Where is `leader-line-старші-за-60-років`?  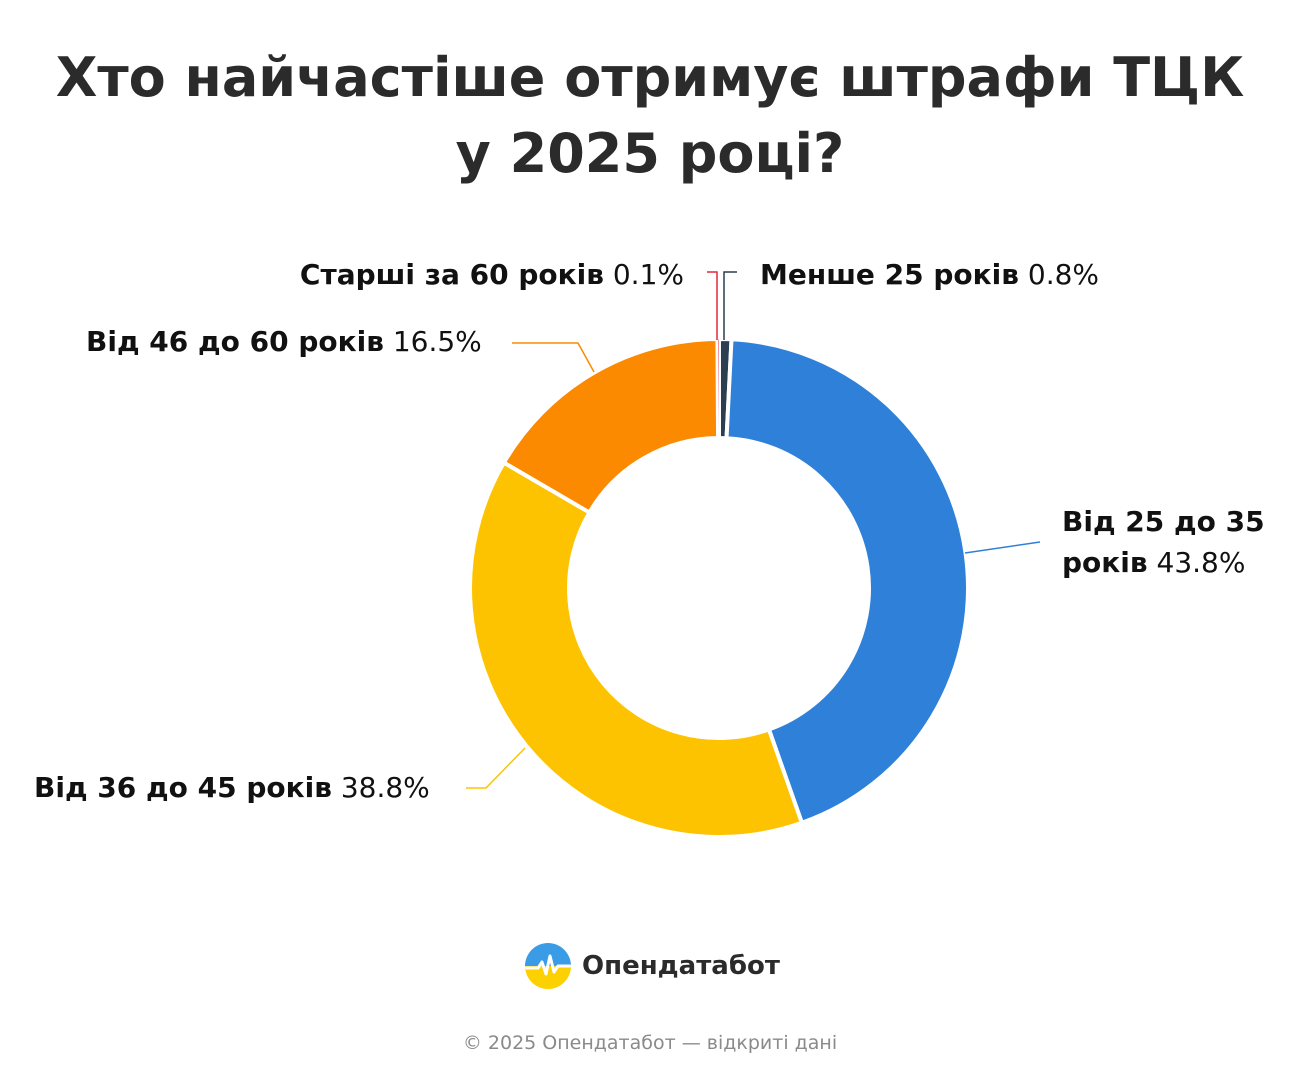 leader-line-старші-за-60-років is located at coordinates (712, 305).